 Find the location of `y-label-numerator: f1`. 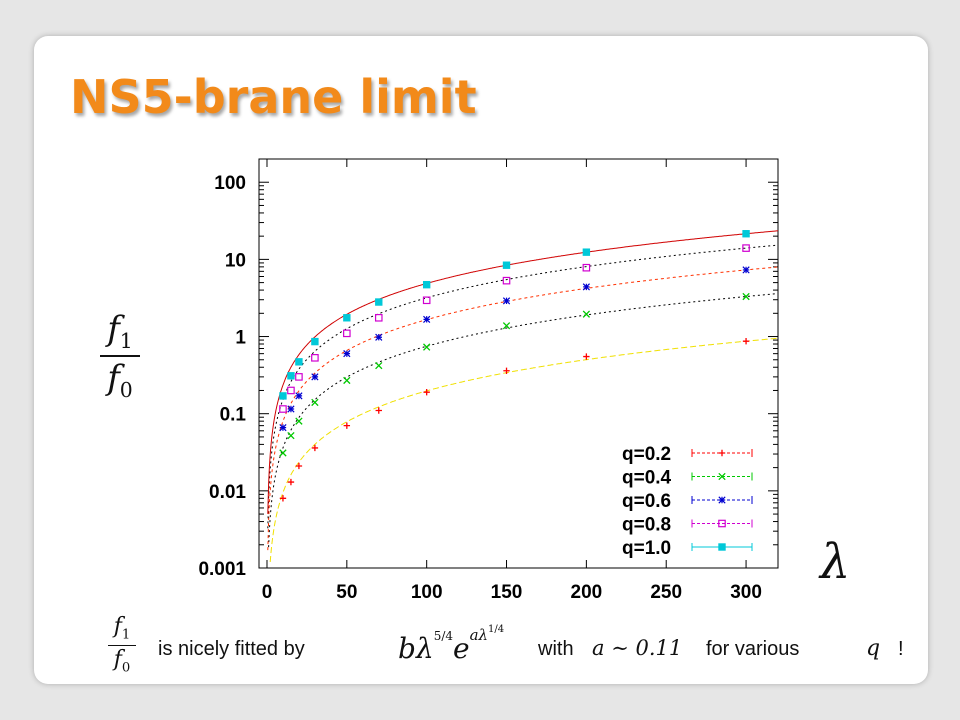

y-label-numerator: f1 is located at coordinates (120, 331).